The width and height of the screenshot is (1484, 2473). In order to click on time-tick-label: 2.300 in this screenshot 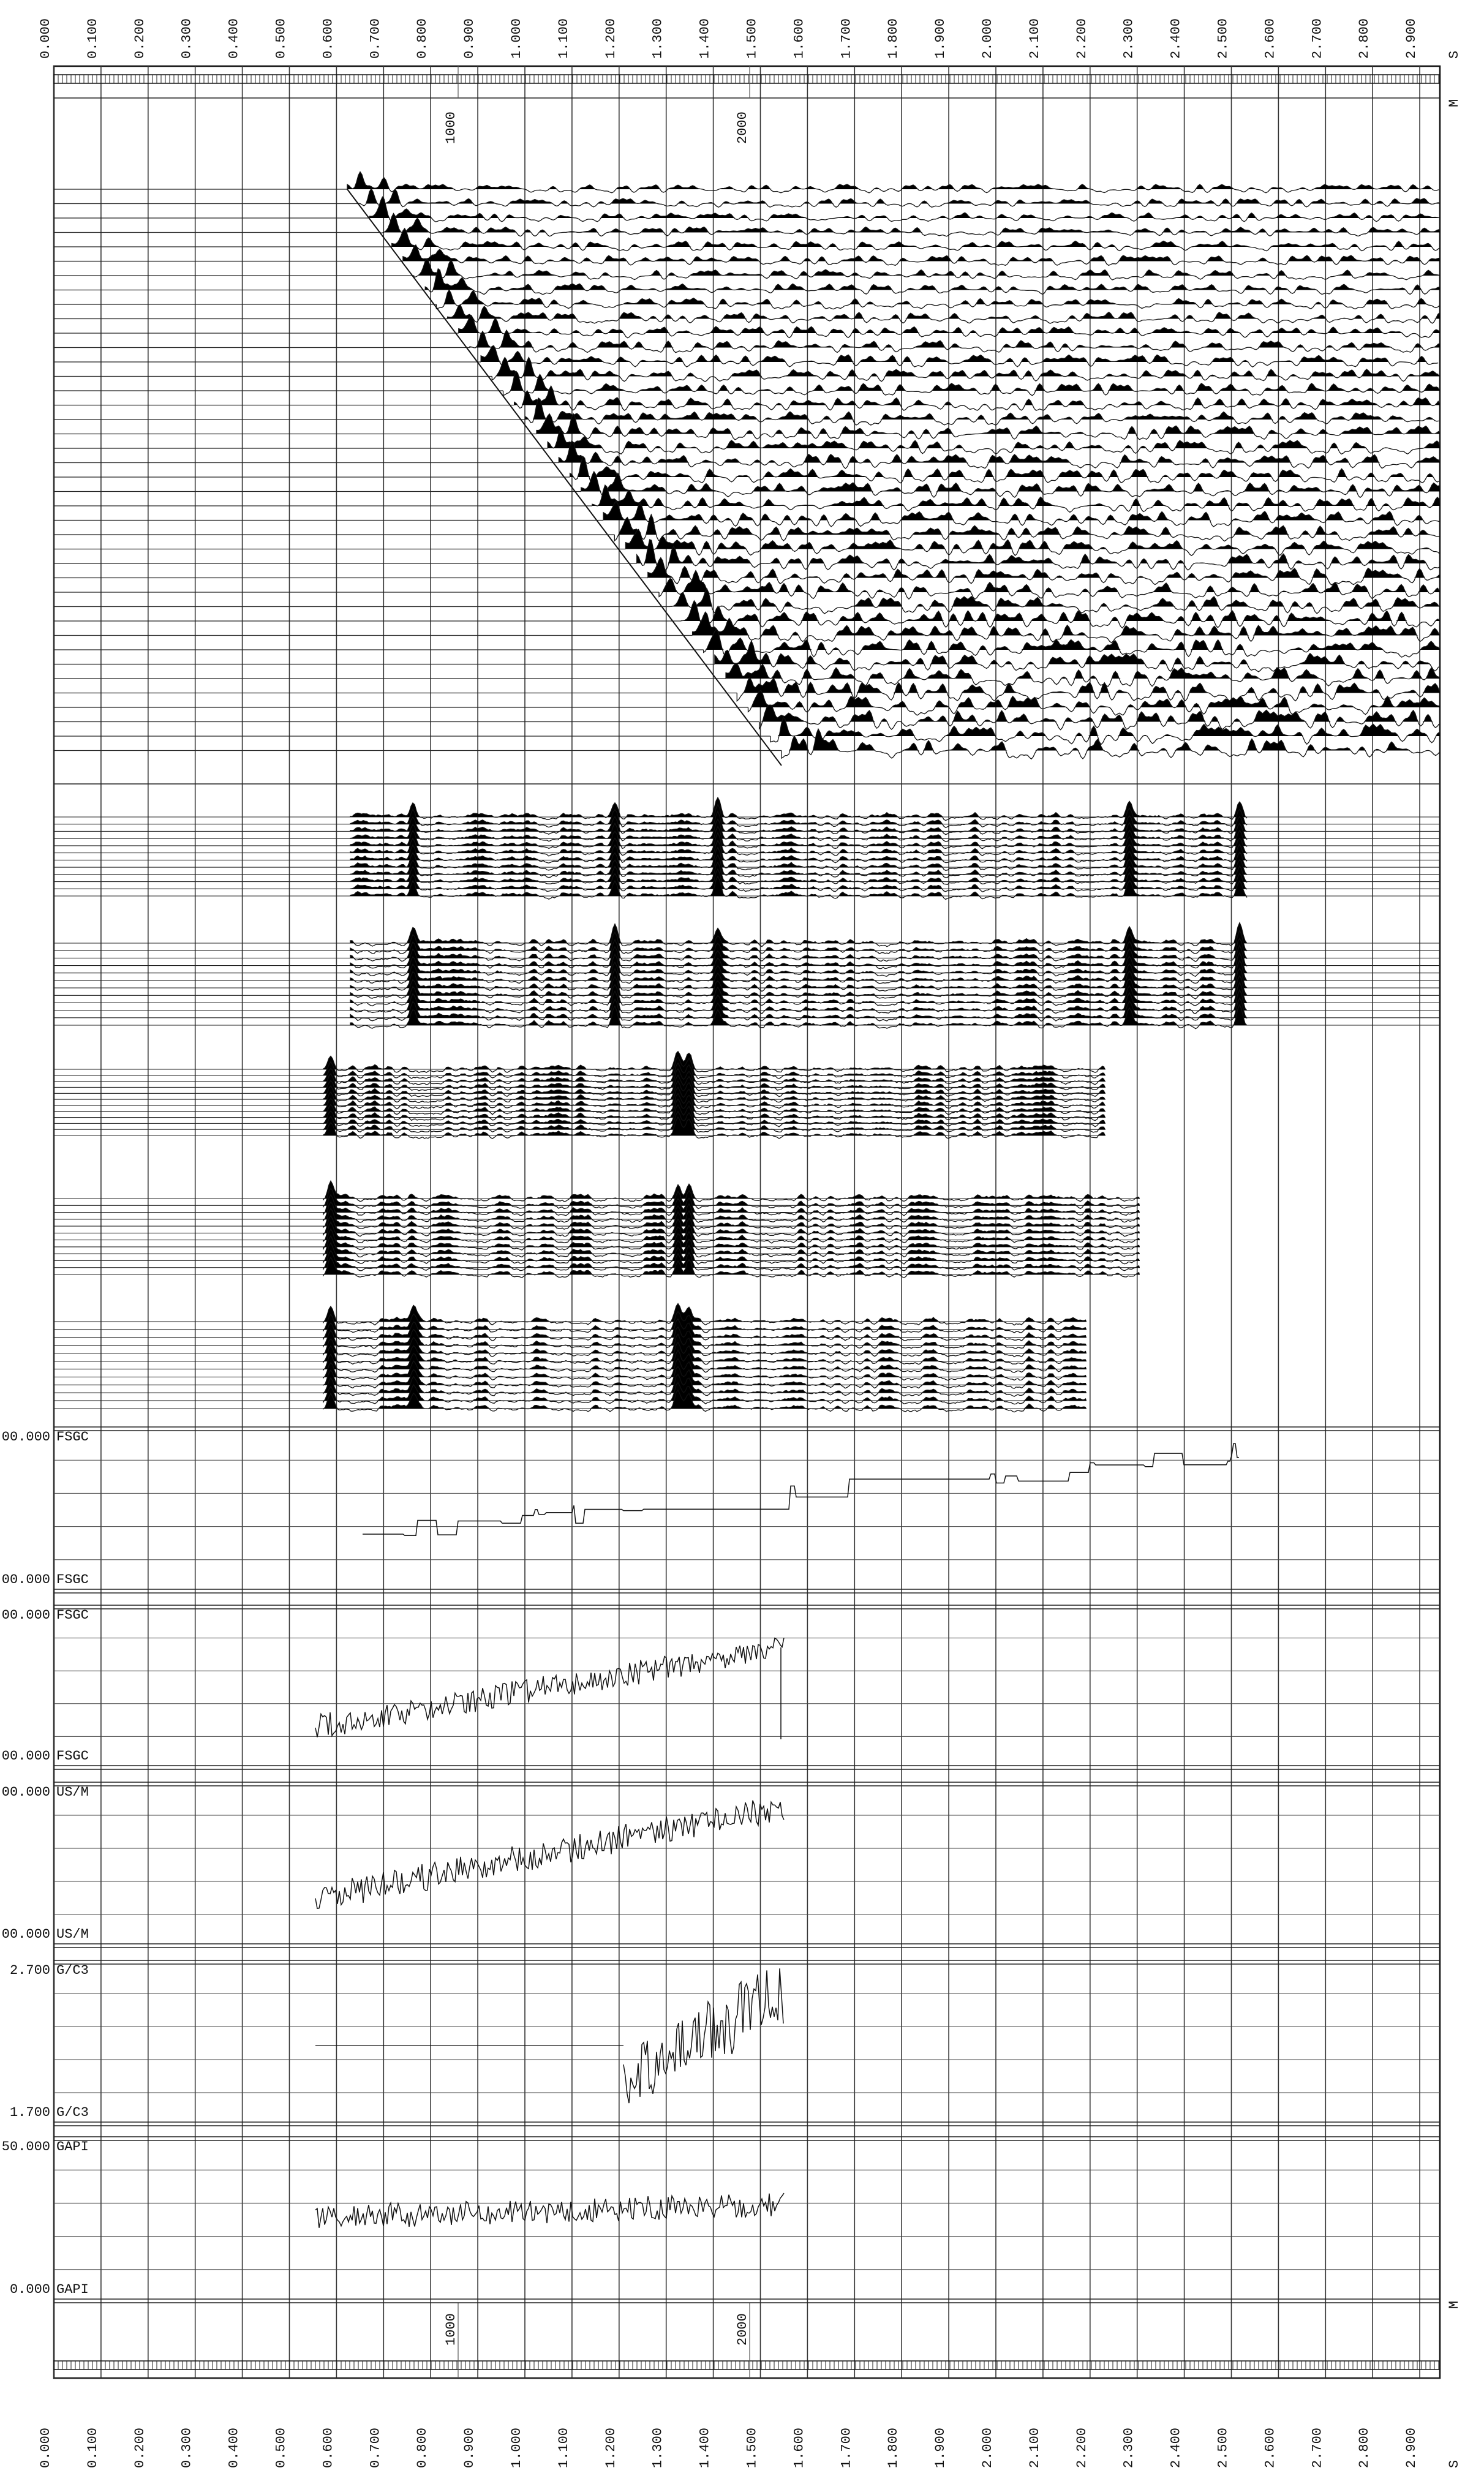, I will do `click(1129, 39)`.